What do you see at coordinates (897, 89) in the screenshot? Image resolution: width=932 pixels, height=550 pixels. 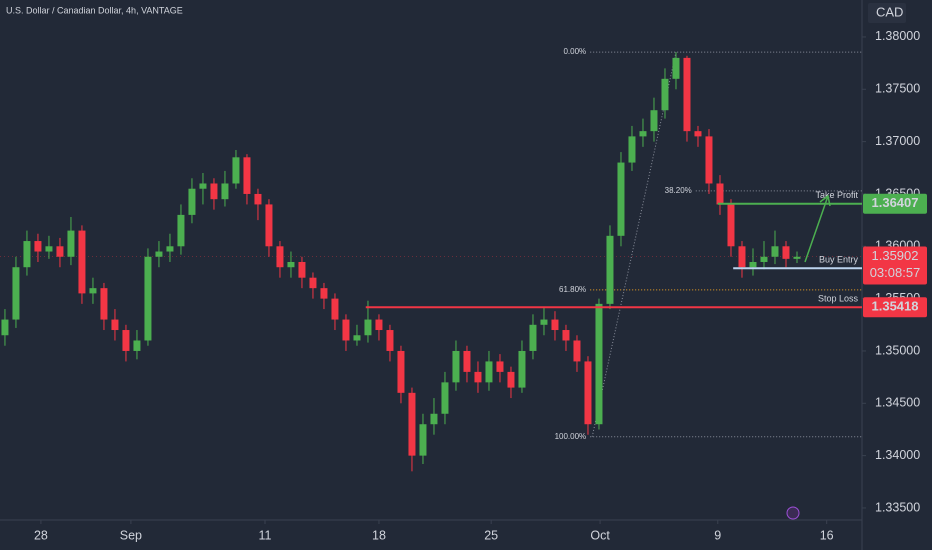 I see `y-tick-label: 1.37500` at bounding box center [897, 89].